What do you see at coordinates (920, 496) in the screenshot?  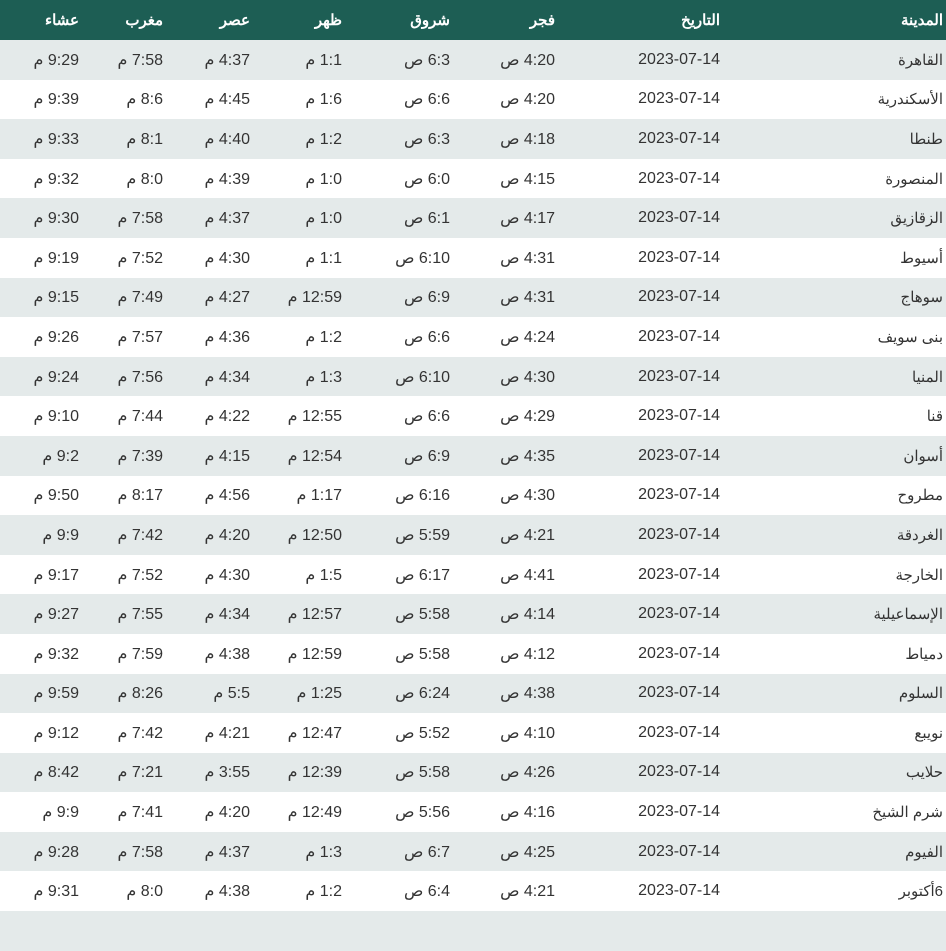 I see `cell-text: مطروح` at bounding box center [920, 496].